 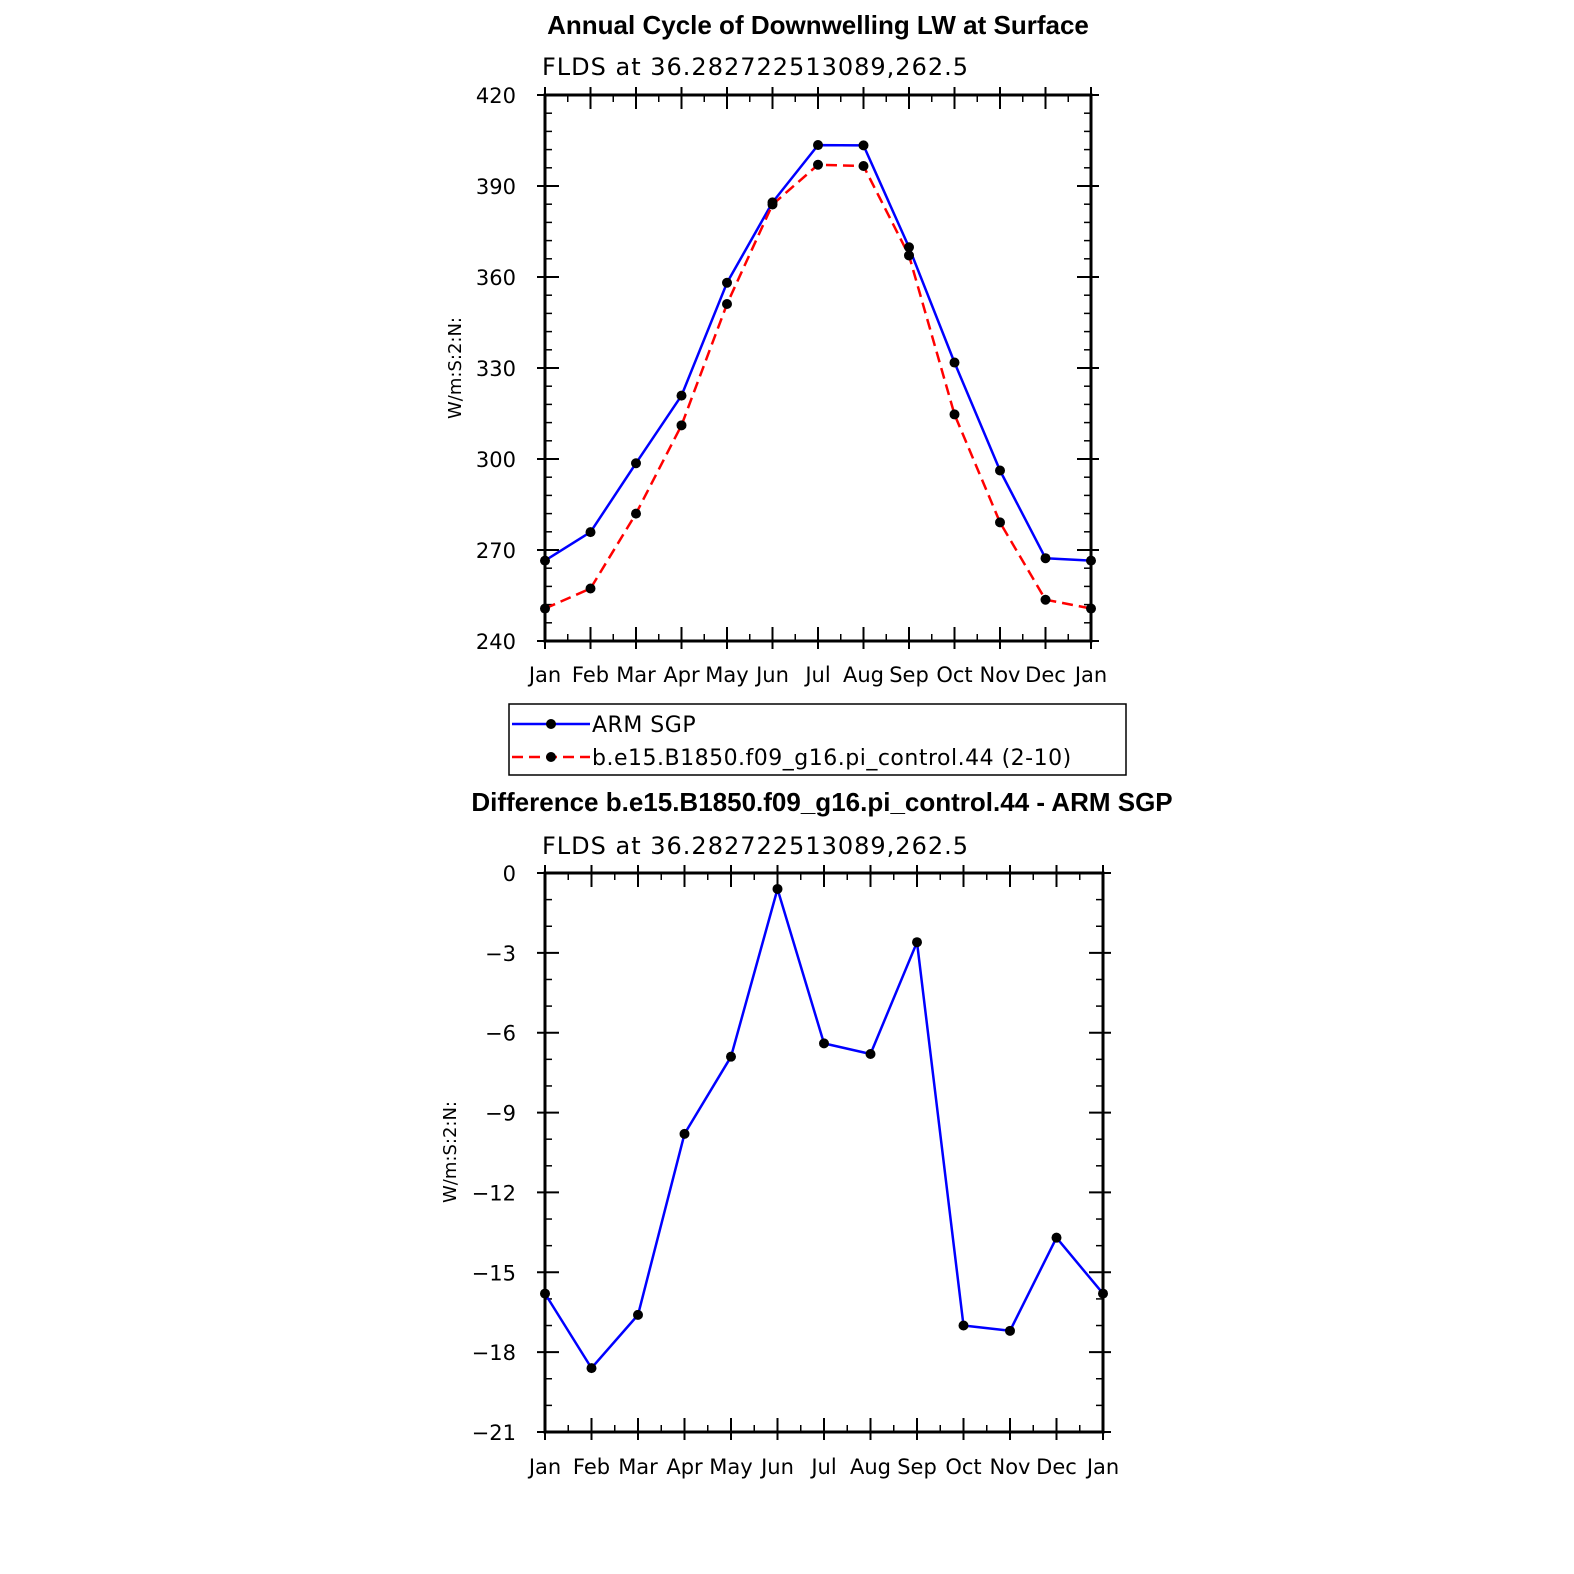 I want to click on y-tick-label: 300, so click(x=496, y=460).